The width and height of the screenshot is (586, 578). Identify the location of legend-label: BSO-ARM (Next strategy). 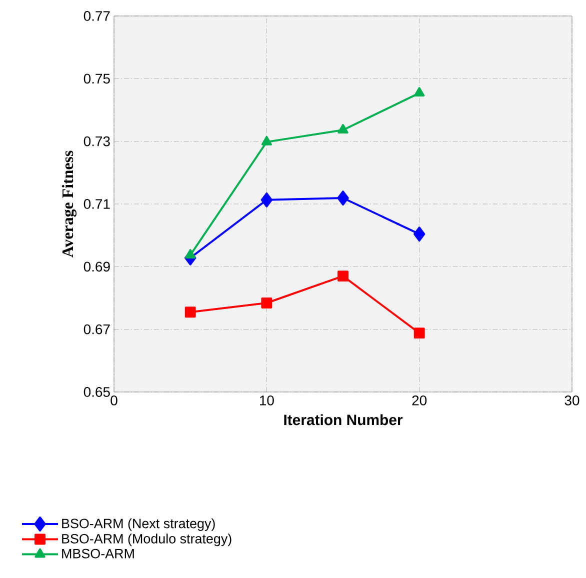
(138, 524).